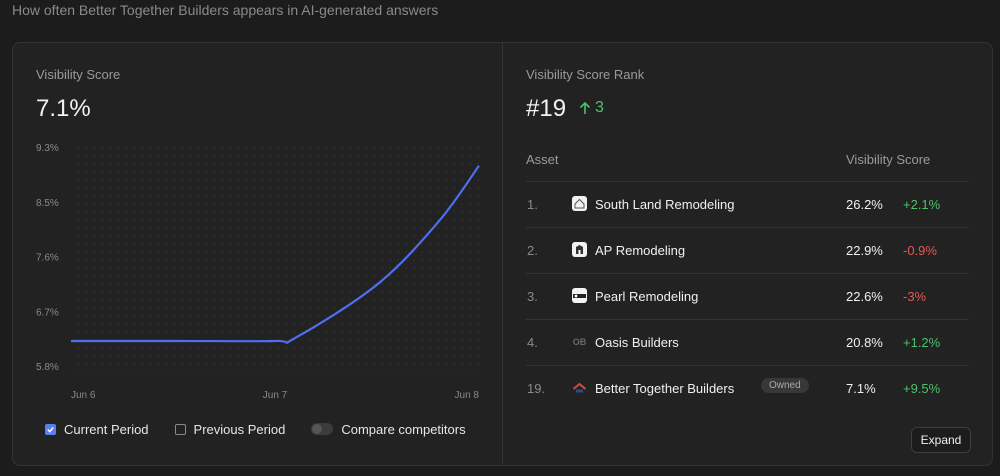 This screenshot has height=476, width=1000. I want to click on y-tick-label: 7.6%, so click(47, 258).